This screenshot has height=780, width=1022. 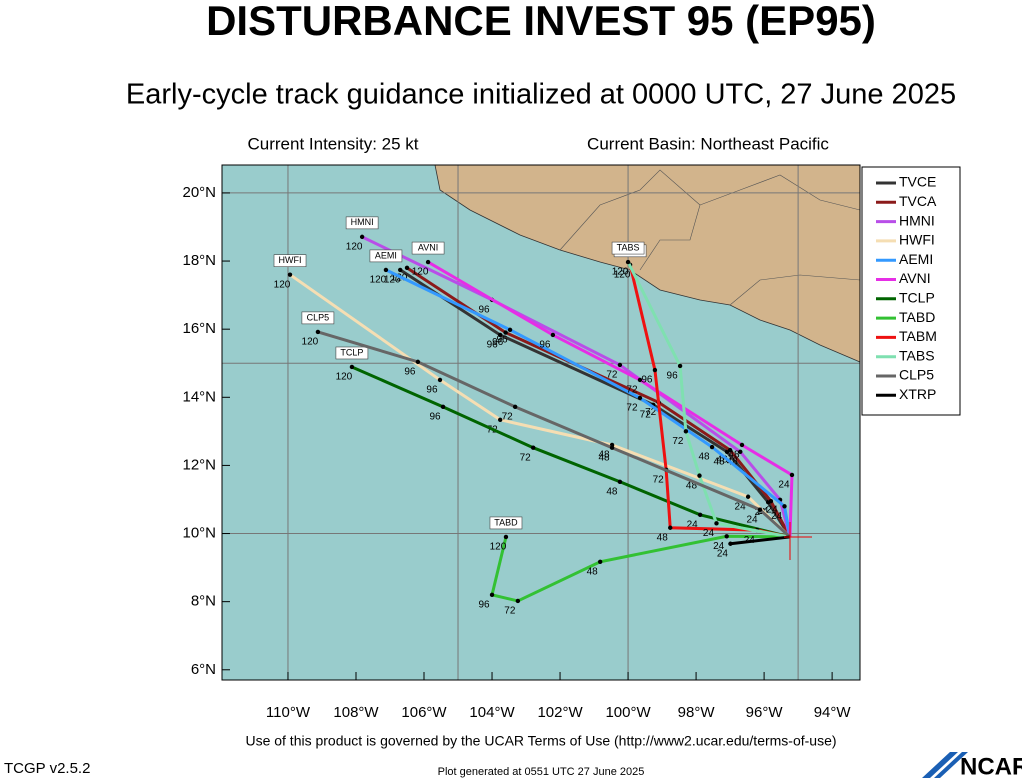 What do you see at coordinates (541, 772) in the screenshot?
I see `generated: Plot generated at 0551 UTC 27 June 2025` at bounding box center [541, 772].